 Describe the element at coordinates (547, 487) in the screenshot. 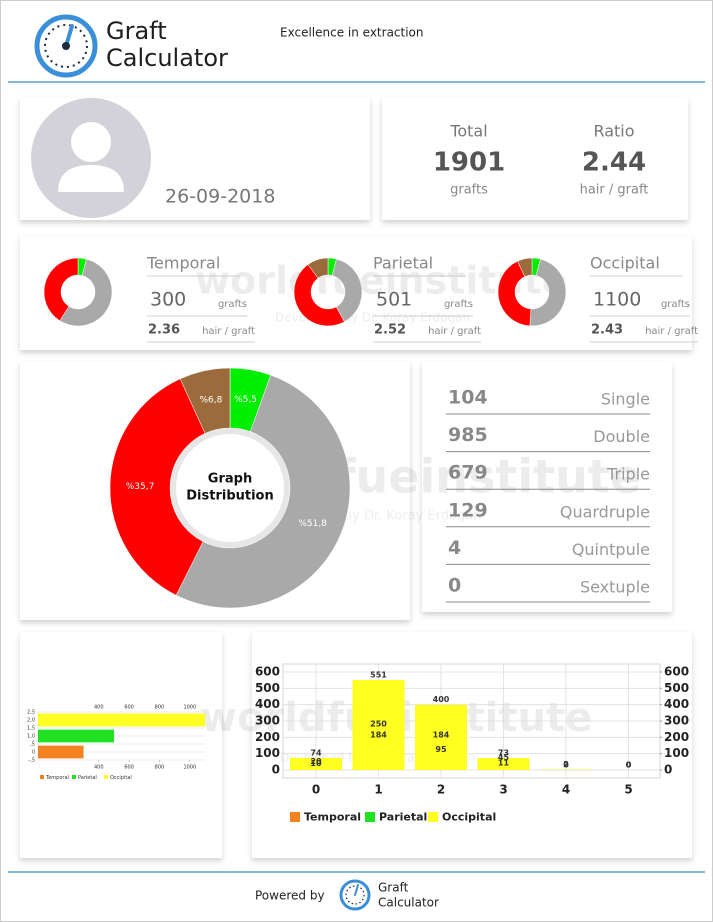

I see `types-card` at that location.